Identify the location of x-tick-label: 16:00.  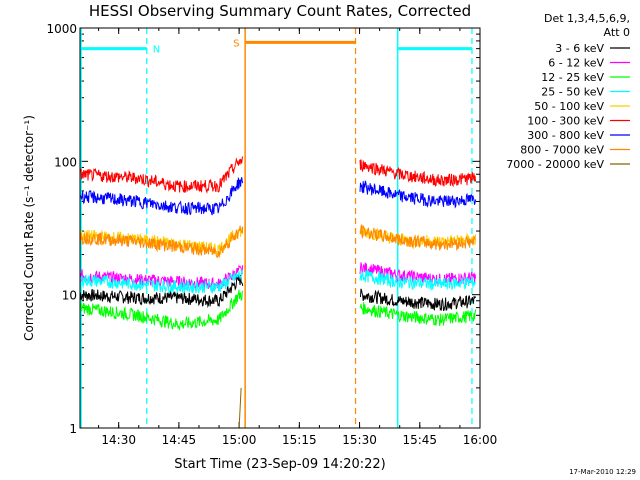
(480, 440).